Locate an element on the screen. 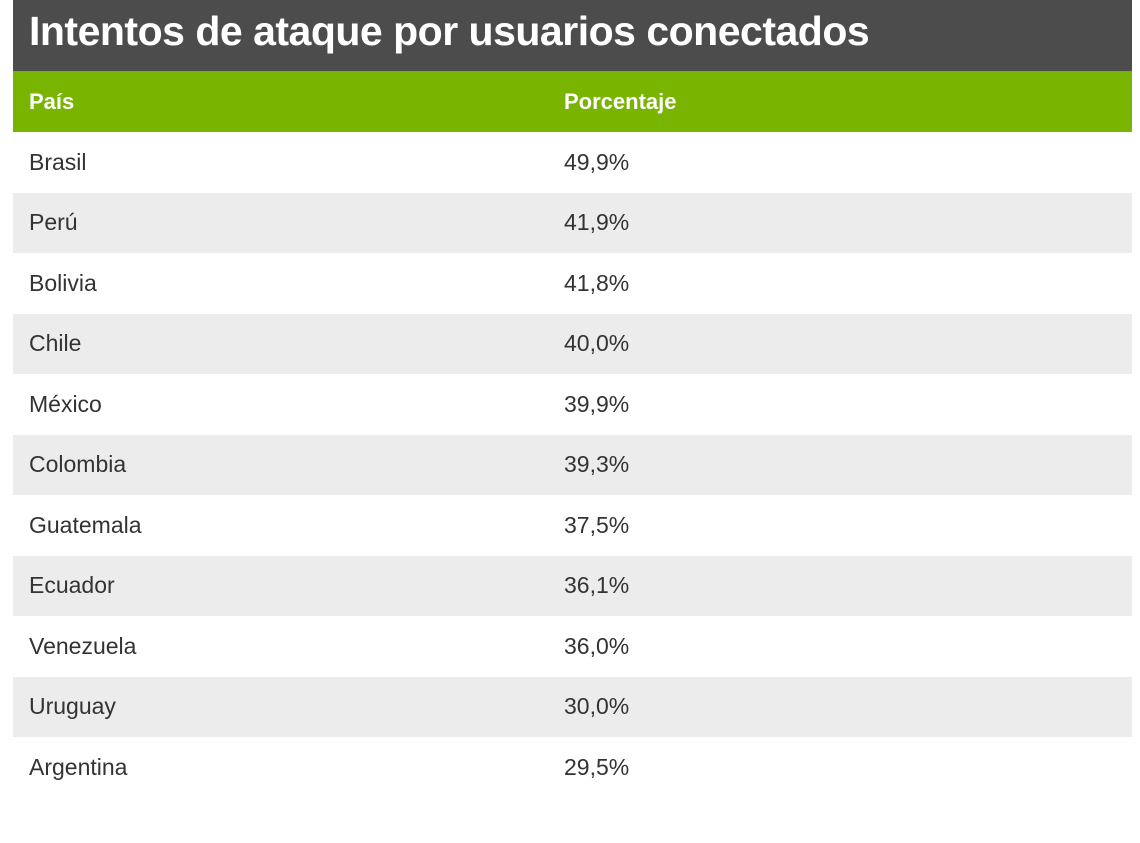 The width and height of the screenshot is (1140, 843). cell-country: México is located at coordinates (65, 403).